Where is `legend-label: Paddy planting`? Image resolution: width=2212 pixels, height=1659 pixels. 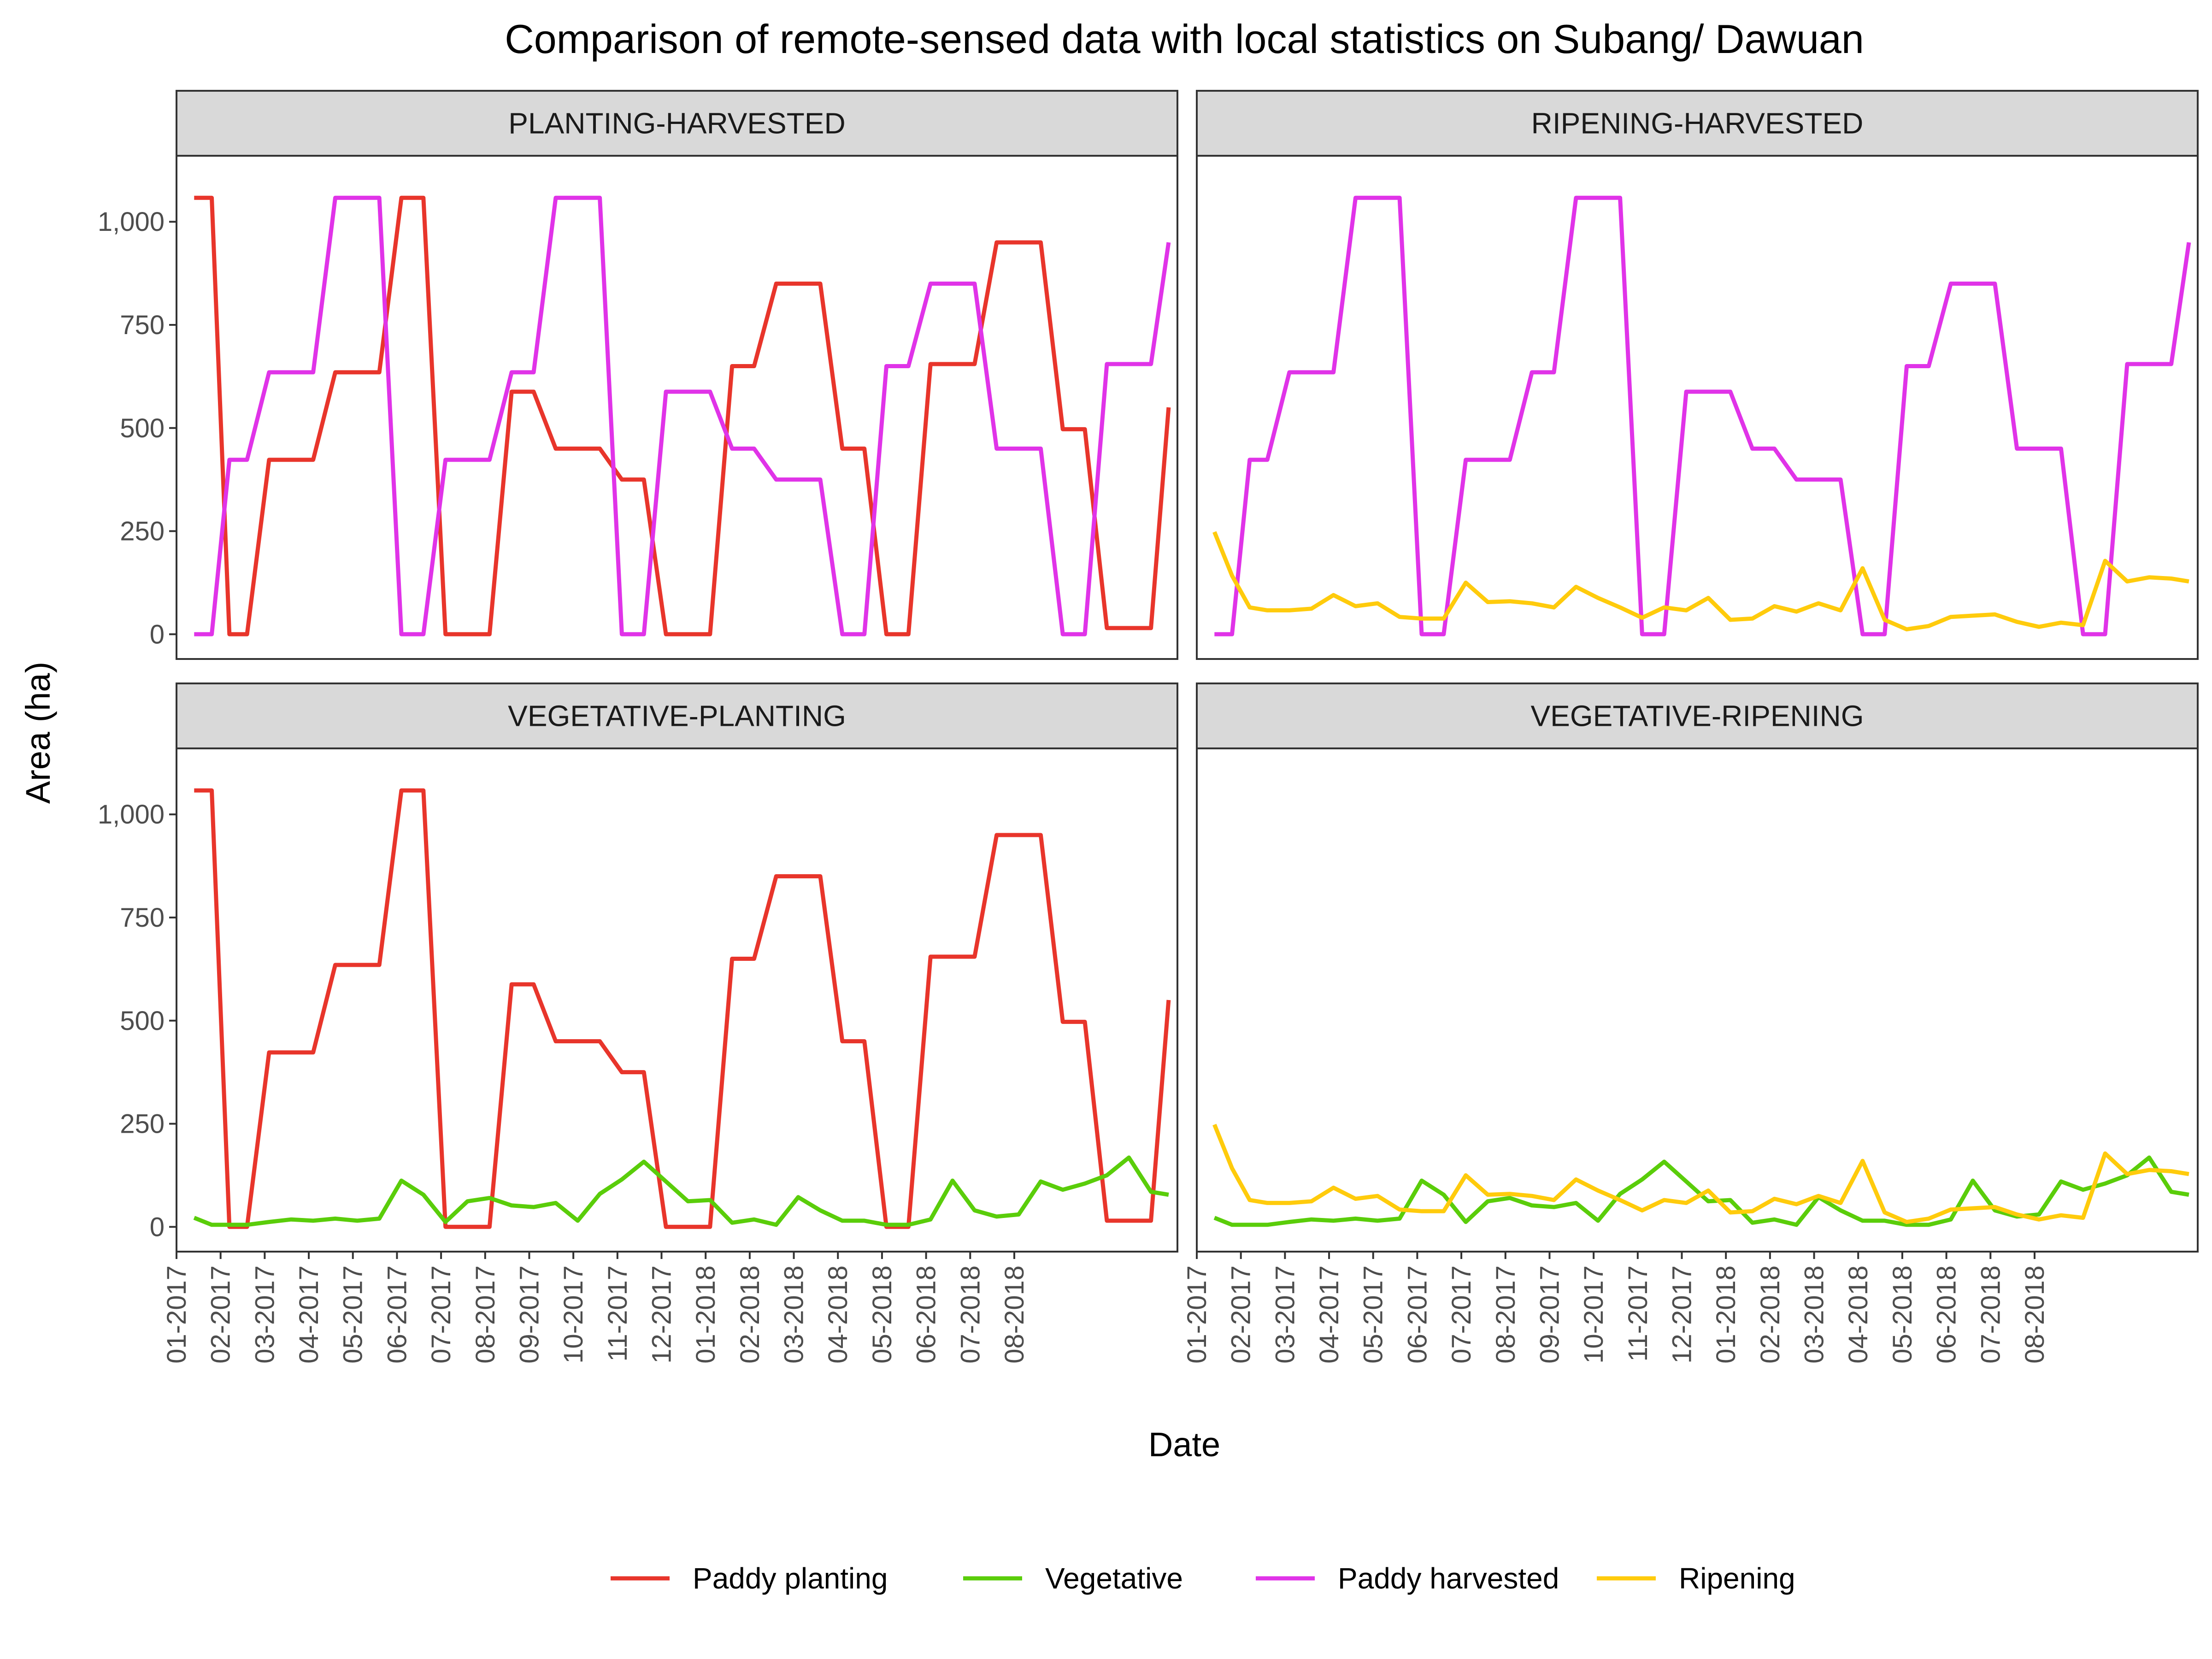
legend-label: Paddy planting is located at coordinates (790, 1578).